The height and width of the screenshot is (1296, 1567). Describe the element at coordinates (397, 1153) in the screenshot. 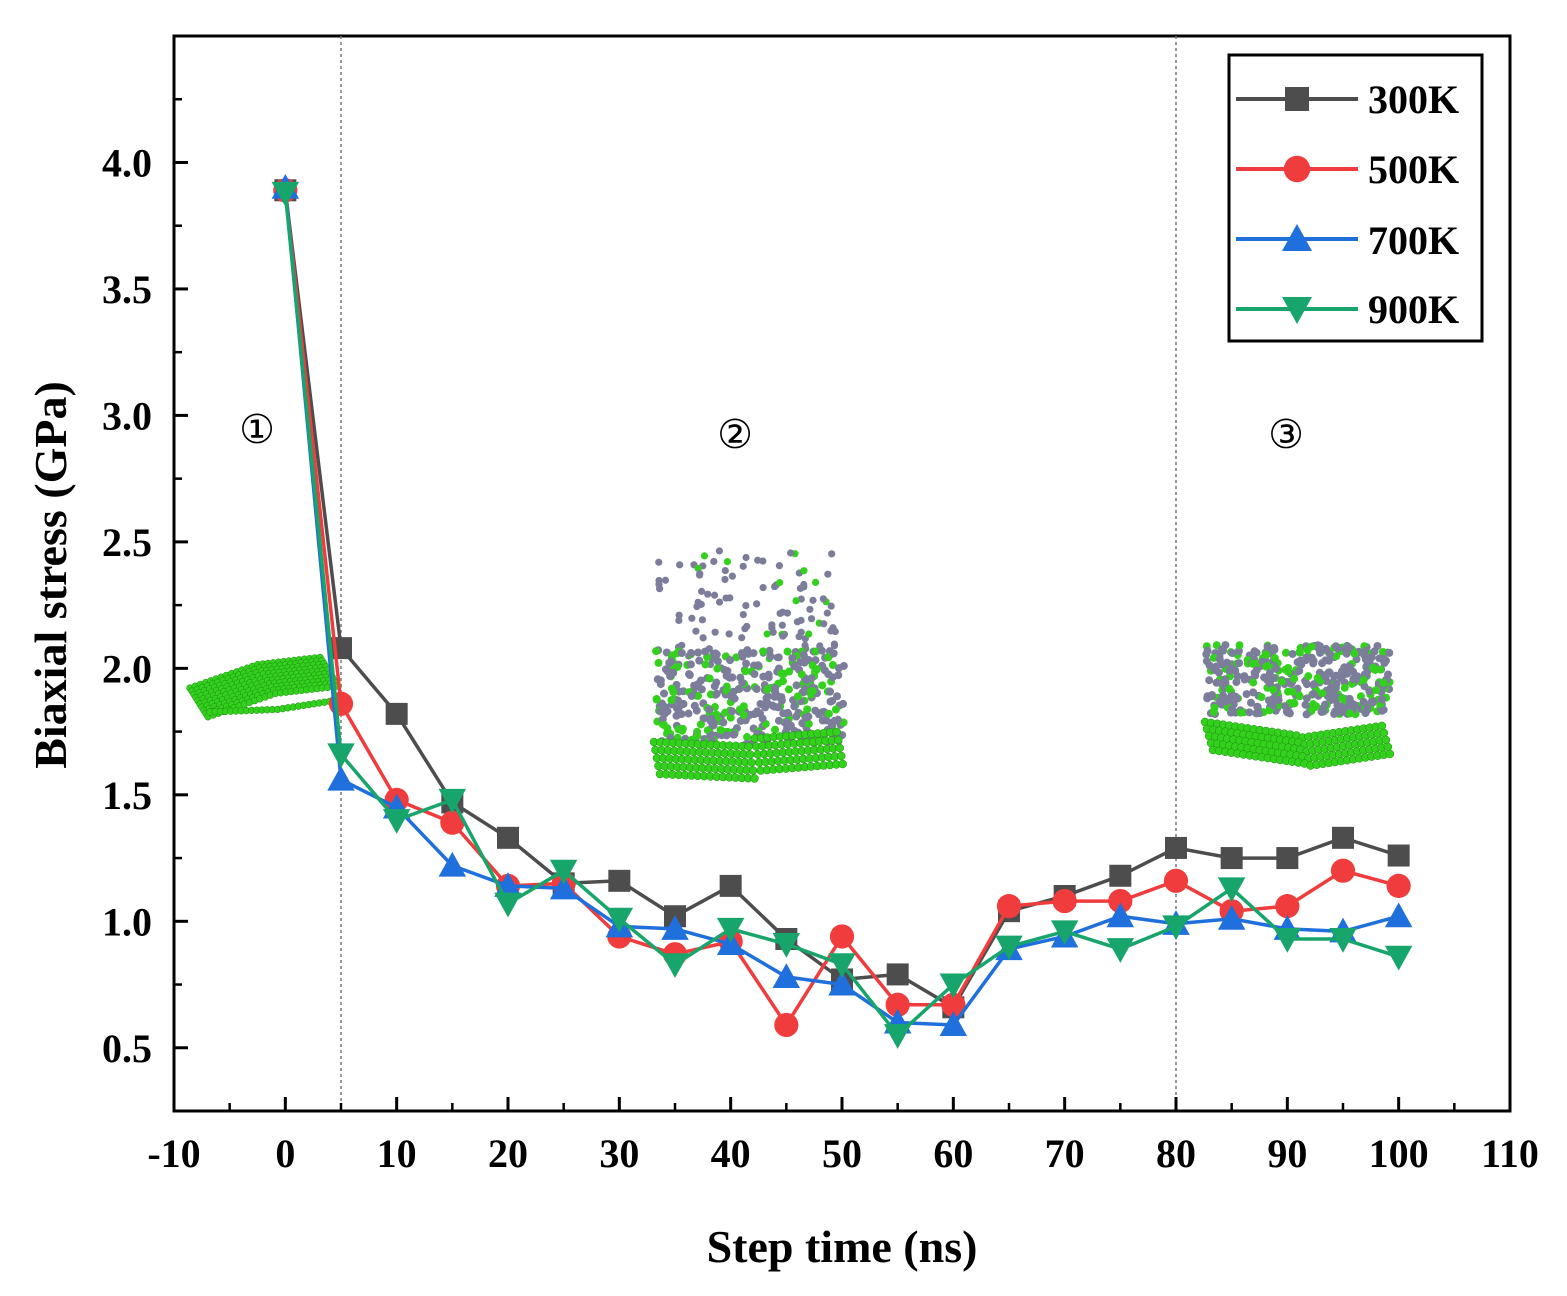

I see `x-tick-label: 10` at that location.